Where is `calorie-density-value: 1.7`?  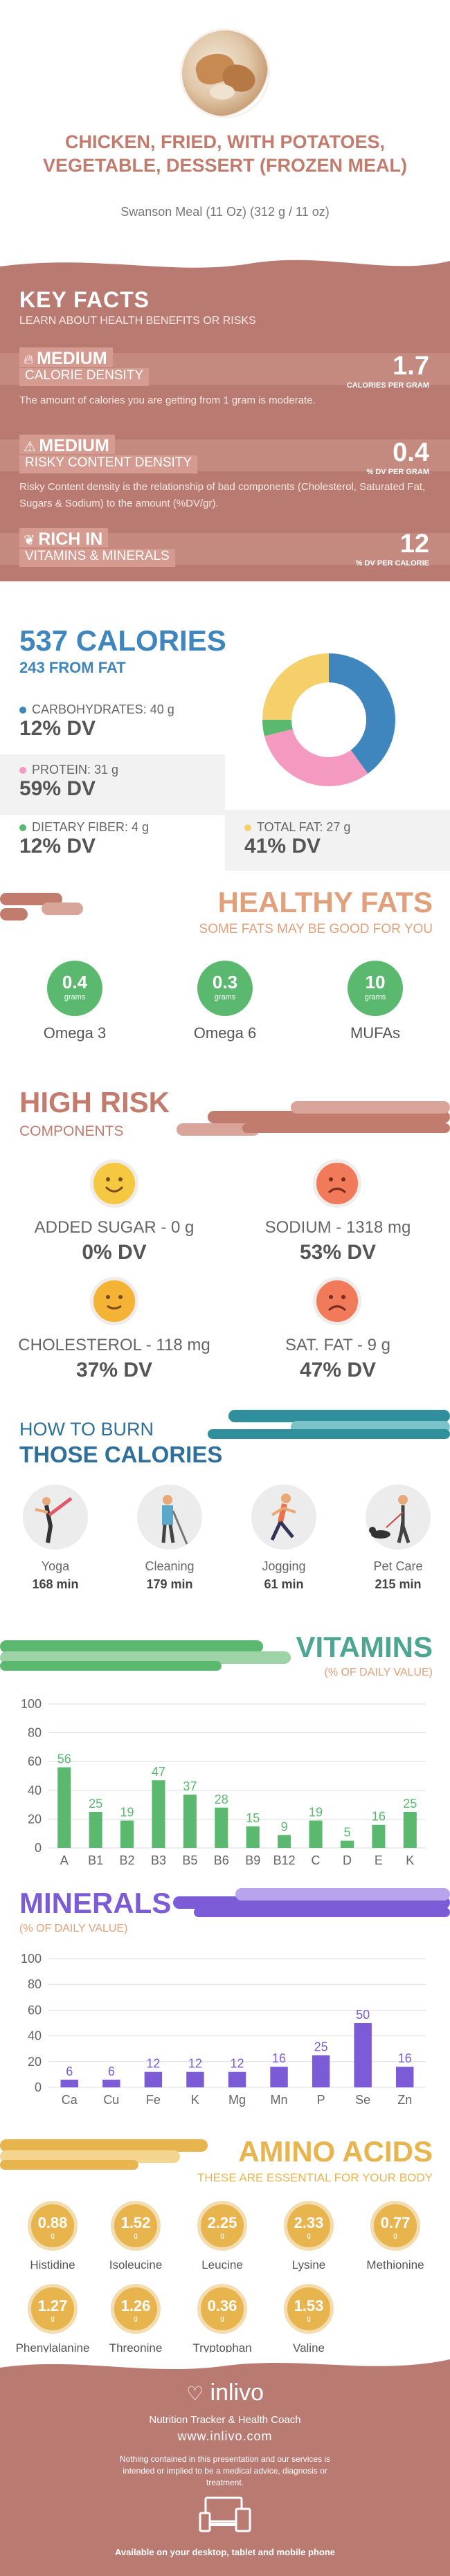 calorie-density-value: 1.7 is located at coordinates (411, 366).